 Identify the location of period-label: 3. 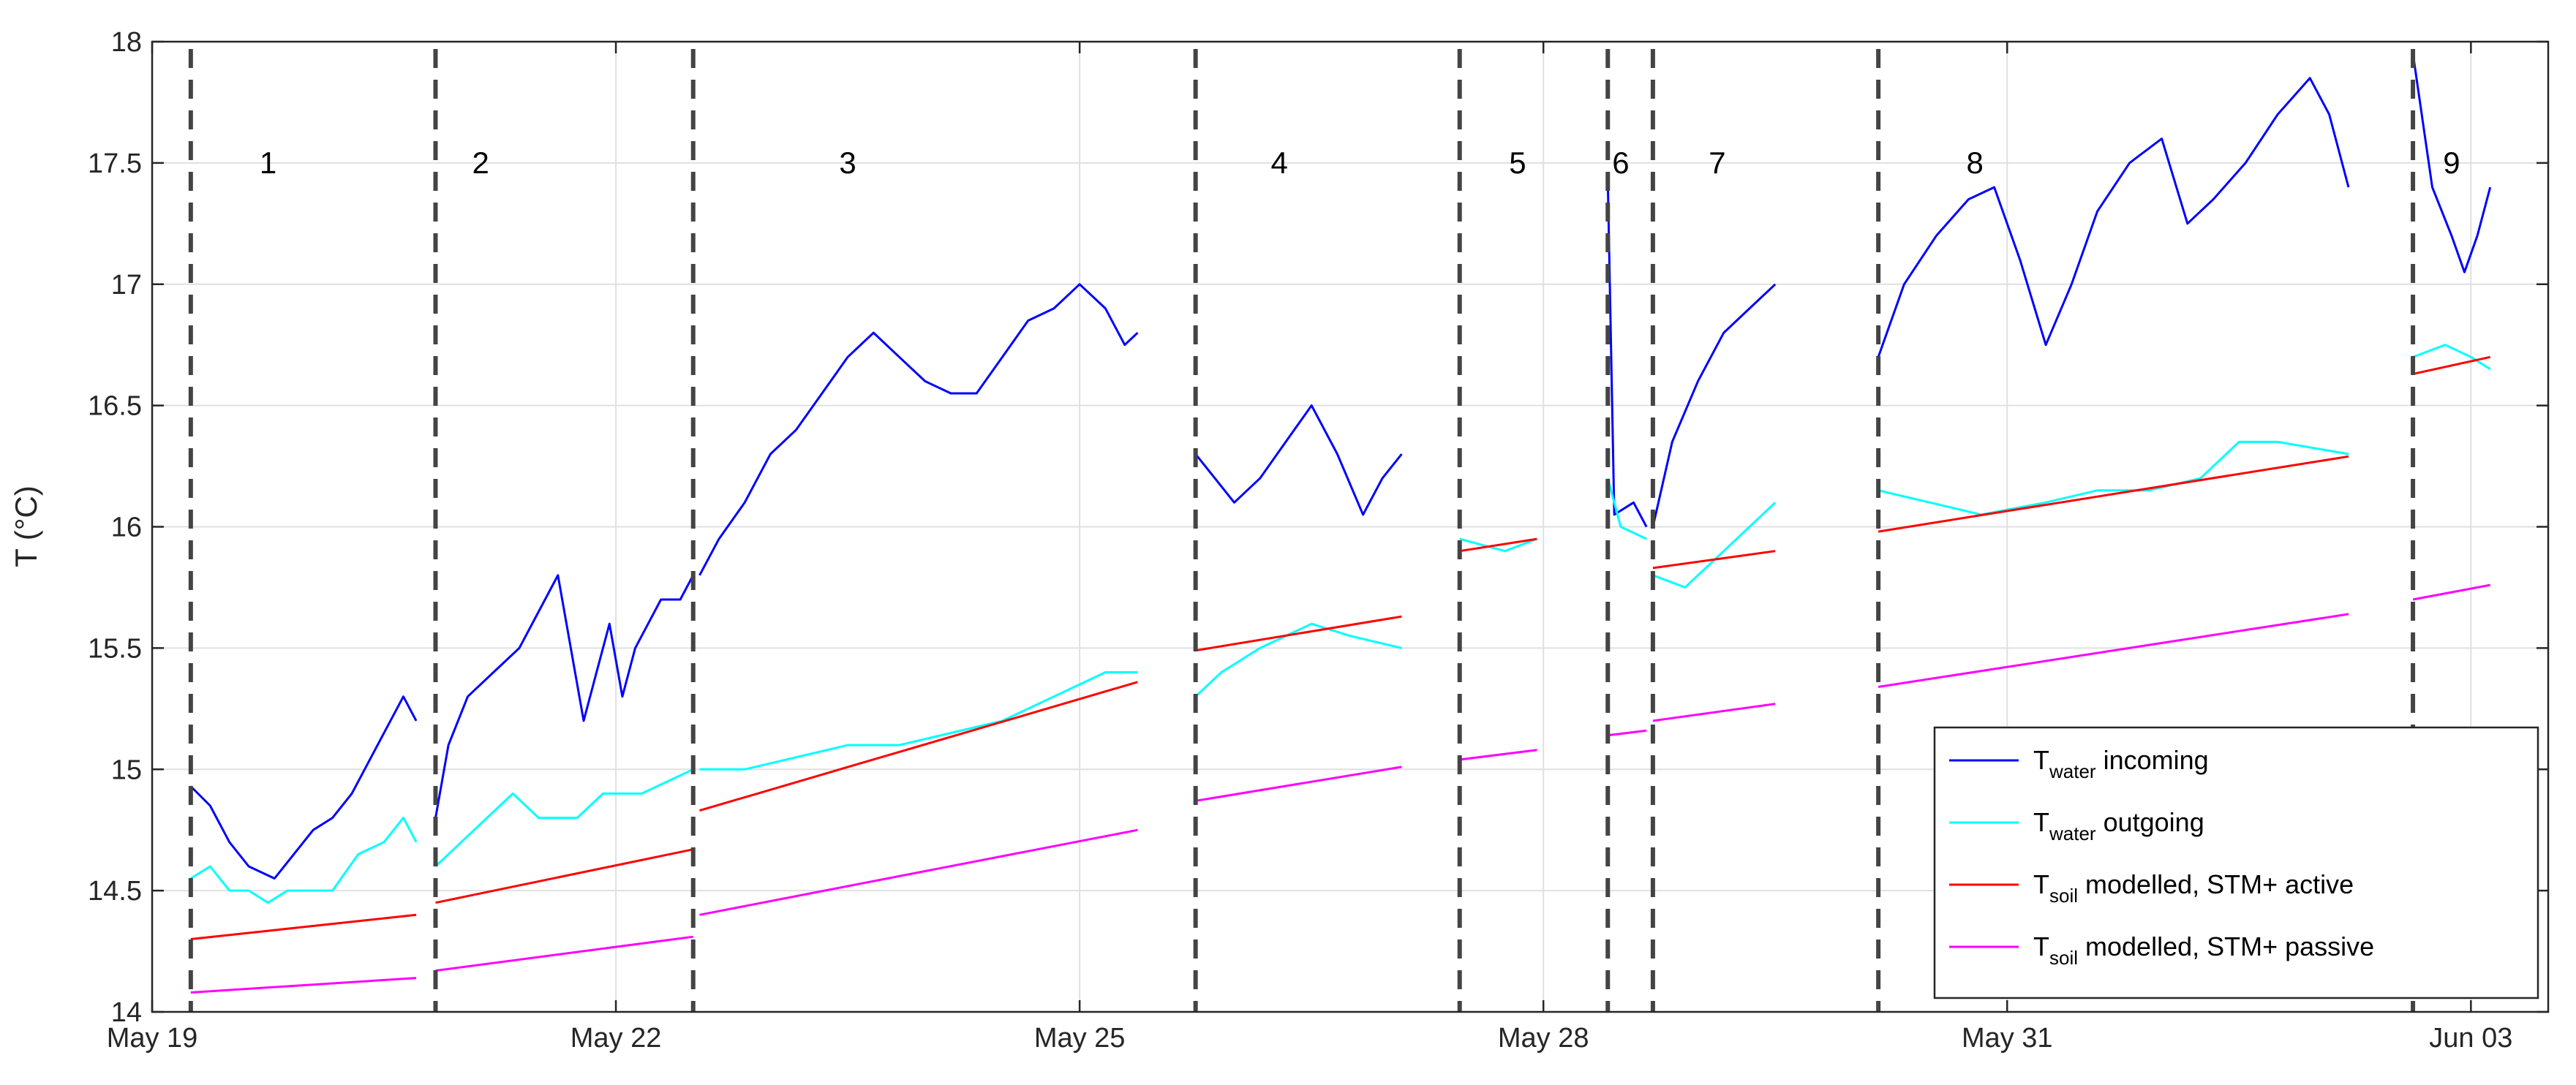
(847, 162).